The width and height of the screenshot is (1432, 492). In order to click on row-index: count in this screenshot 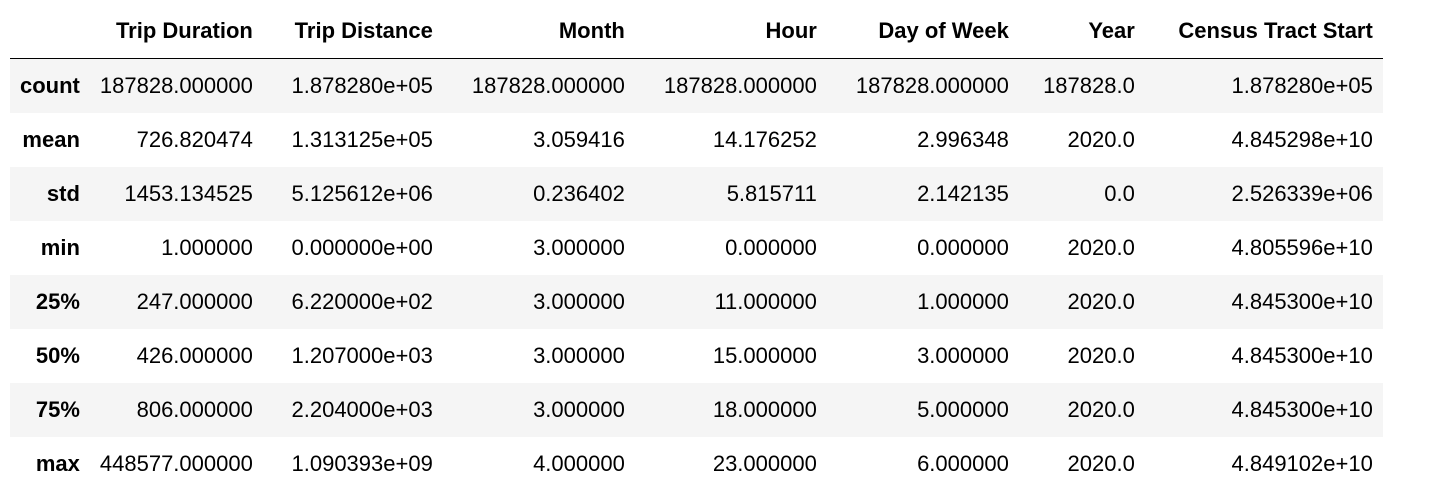, I will do `click(50, 85)`.